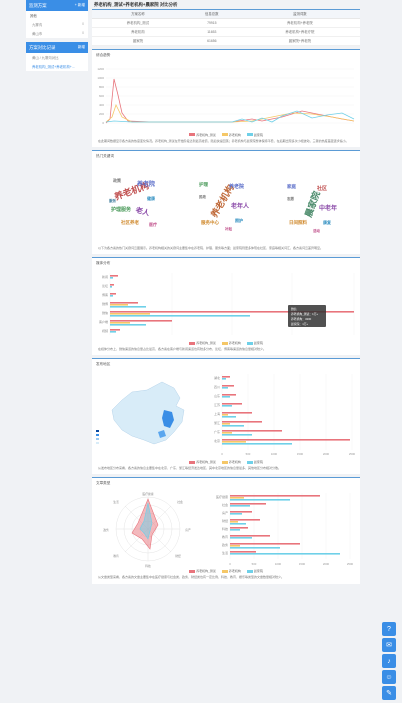  I want to click on chat-icon: ✉, so click(389, 645).